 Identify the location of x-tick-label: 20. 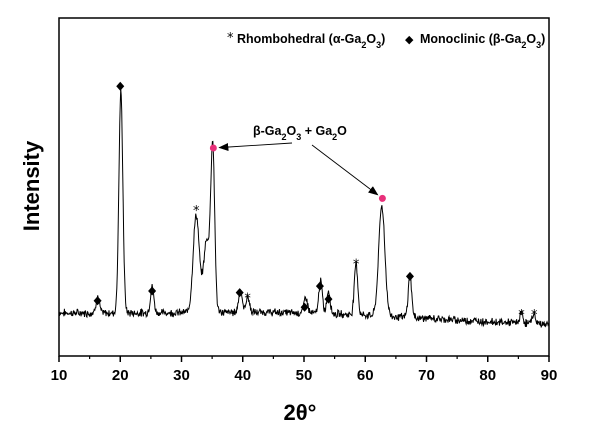
(120, 375).